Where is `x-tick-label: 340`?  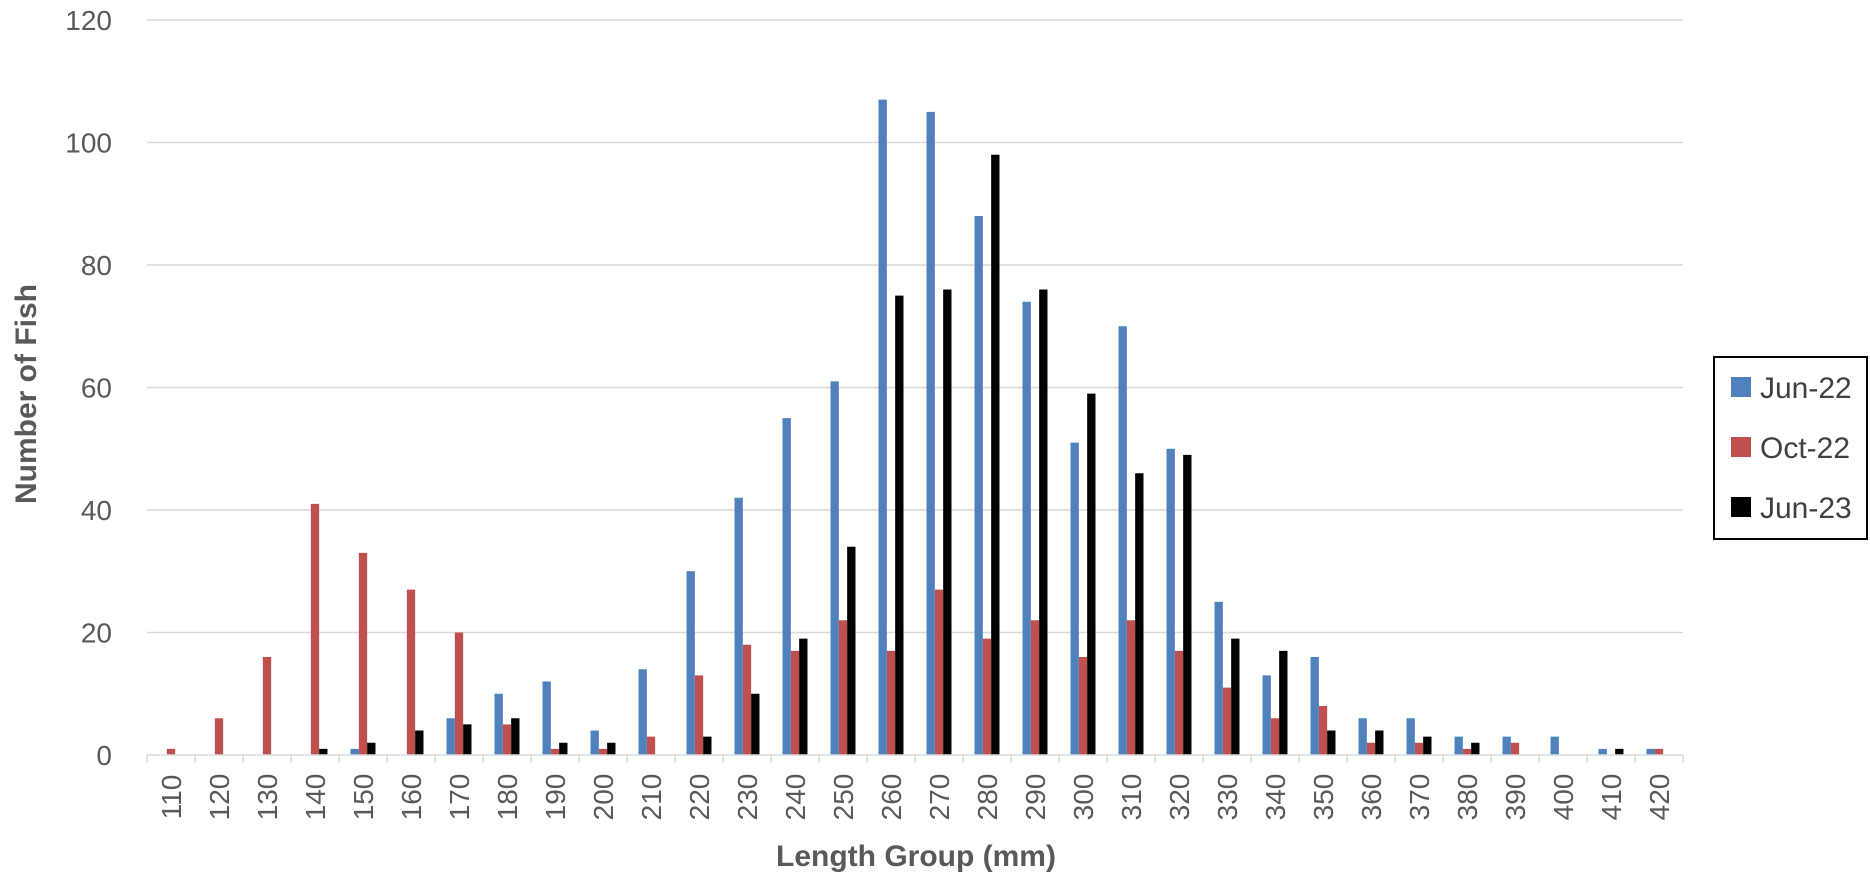 x-tick-label: 340 is located at coordinates (1275, 797).